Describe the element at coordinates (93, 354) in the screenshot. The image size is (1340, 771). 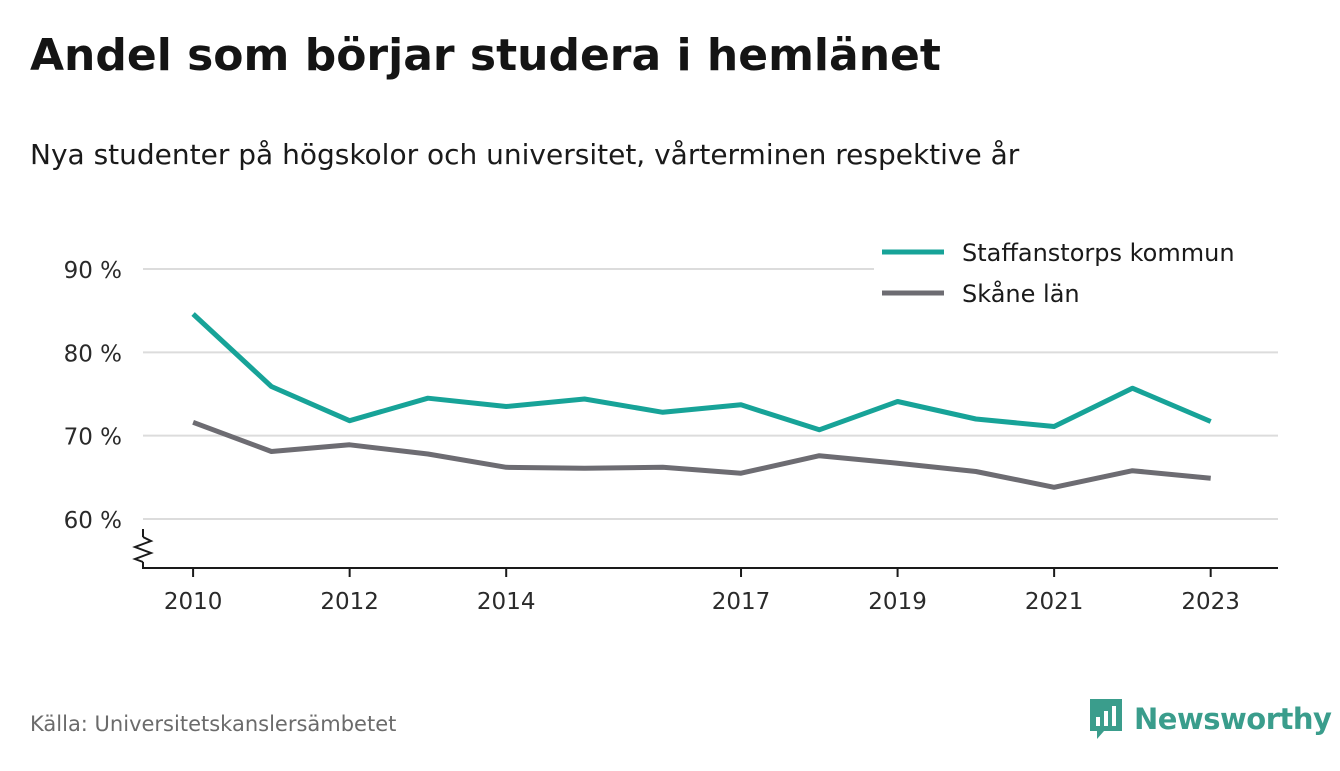
I see `y-tick-label: 80 %` at that location.